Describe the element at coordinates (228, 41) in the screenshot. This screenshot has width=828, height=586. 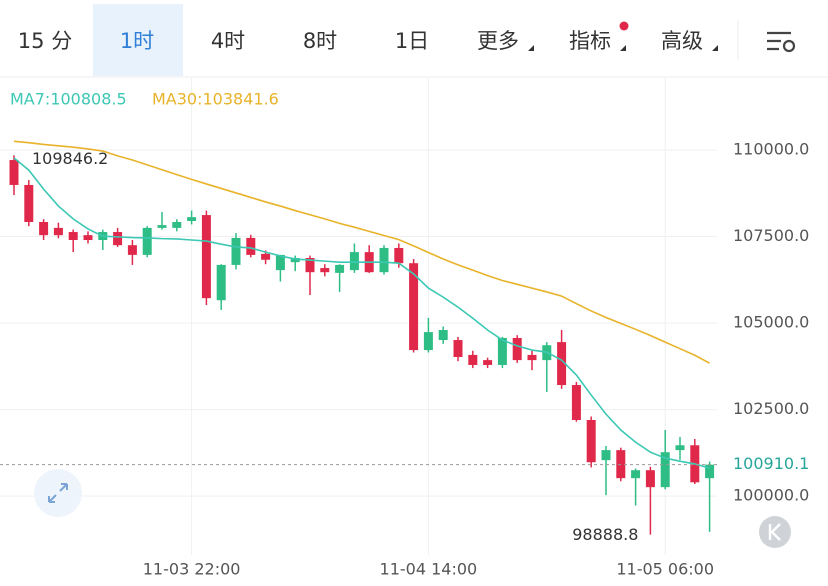
I see `tab: 4时` at that location.